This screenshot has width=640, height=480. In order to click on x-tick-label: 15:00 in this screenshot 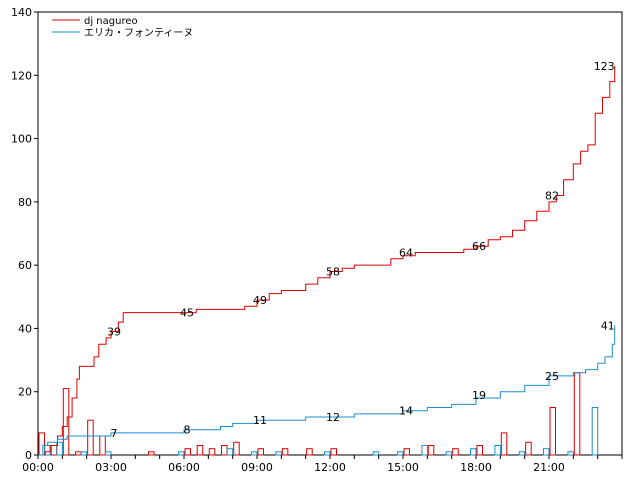, I will do `click(403, 467)`.